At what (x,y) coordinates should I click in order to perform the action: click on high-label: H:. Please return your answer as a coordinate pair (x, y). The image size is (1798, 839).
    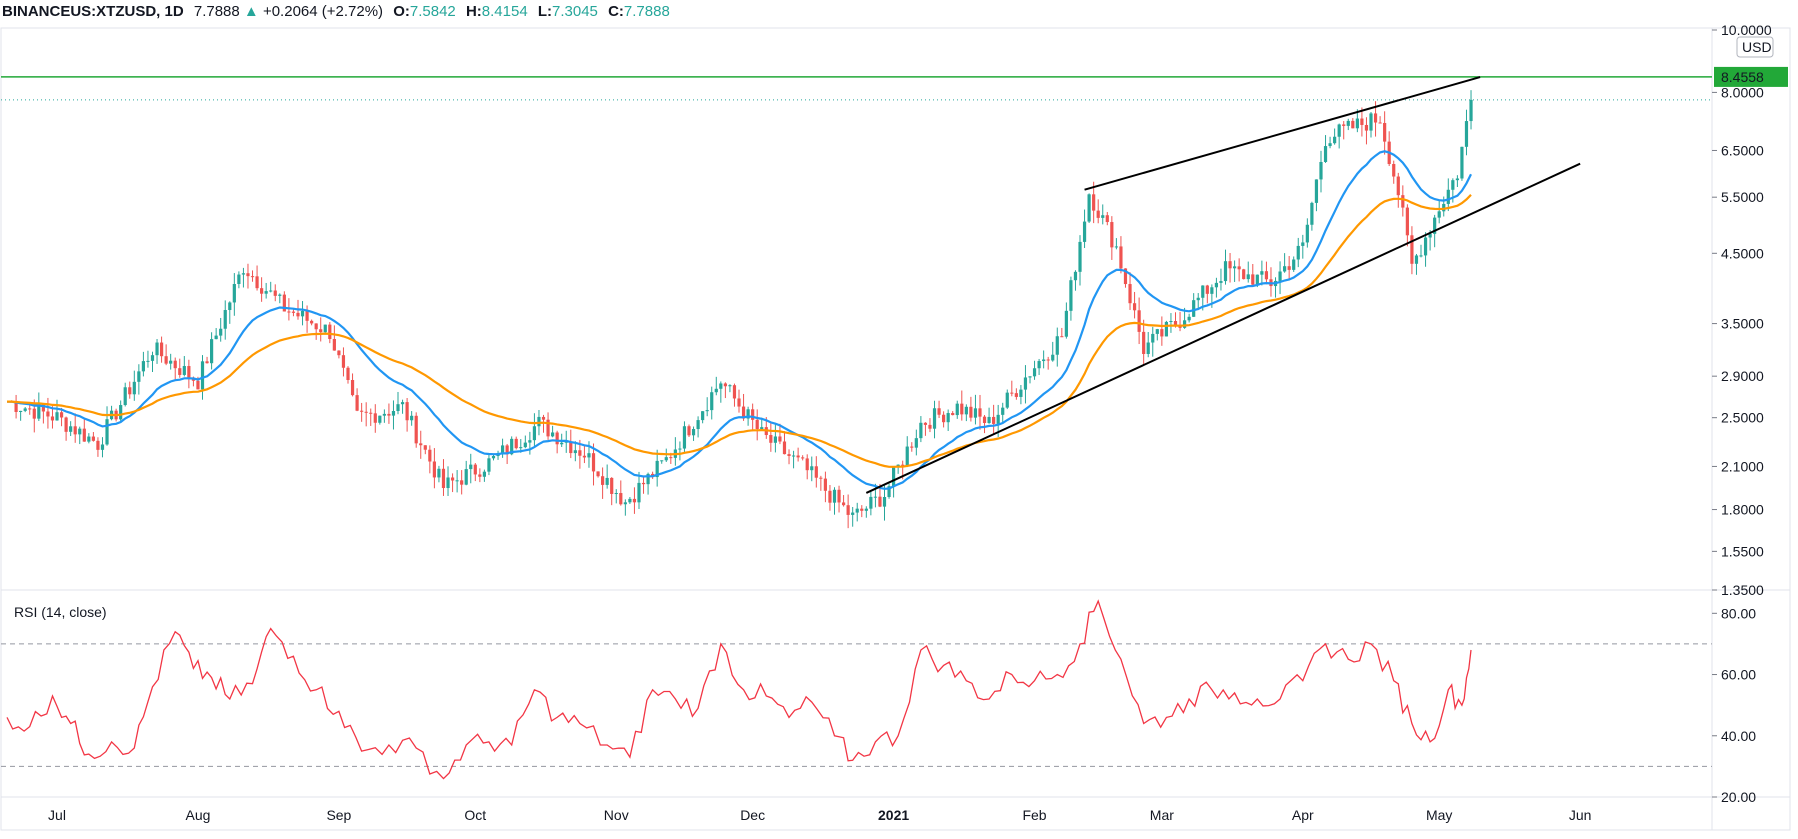
    Looking at the image, I should click on (473, 11).